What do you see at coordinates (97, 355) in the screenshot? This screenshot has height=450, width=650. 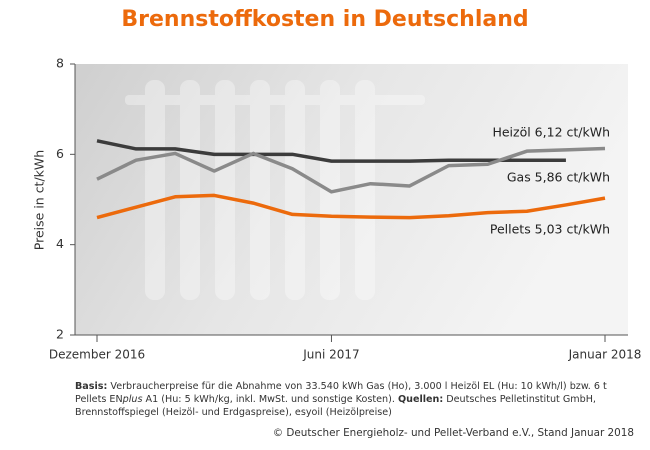 I see `x-tick-label: Dezember 2016` at bounding box center [97, 355].